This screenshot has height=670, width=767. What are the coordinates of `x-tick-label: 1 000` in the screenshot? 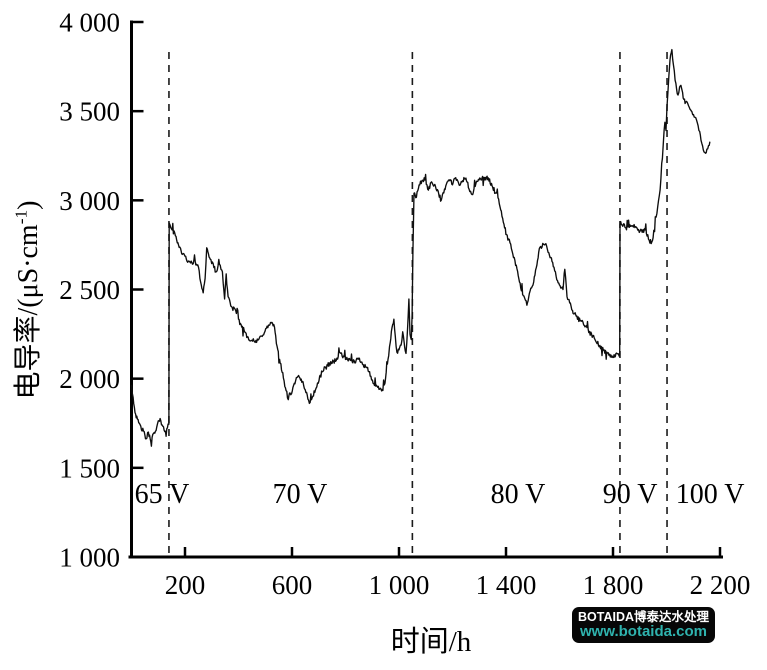 It's located at (399, 585).